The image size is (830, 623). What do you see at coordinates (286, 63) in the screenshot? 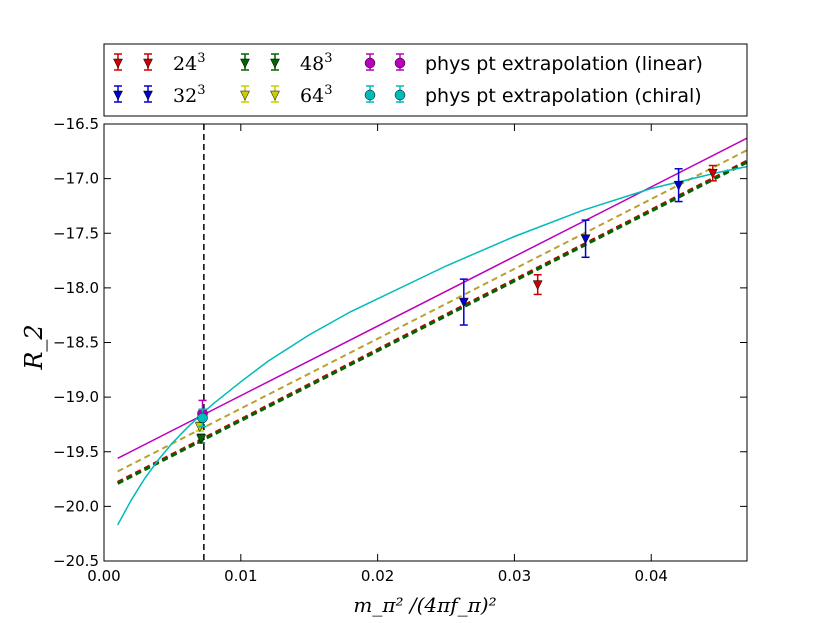
I see `legend-entry: 483` at bounding box center [286, 63].